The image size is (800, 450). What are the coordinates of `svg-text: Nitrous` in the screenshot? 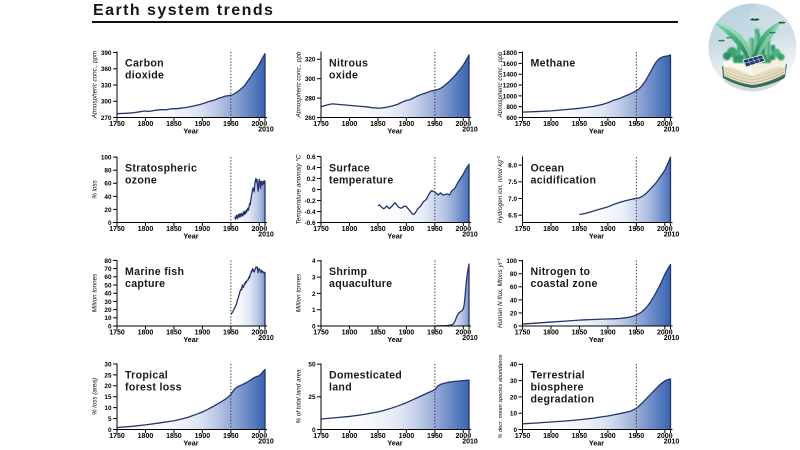 It's located at (348, 64).